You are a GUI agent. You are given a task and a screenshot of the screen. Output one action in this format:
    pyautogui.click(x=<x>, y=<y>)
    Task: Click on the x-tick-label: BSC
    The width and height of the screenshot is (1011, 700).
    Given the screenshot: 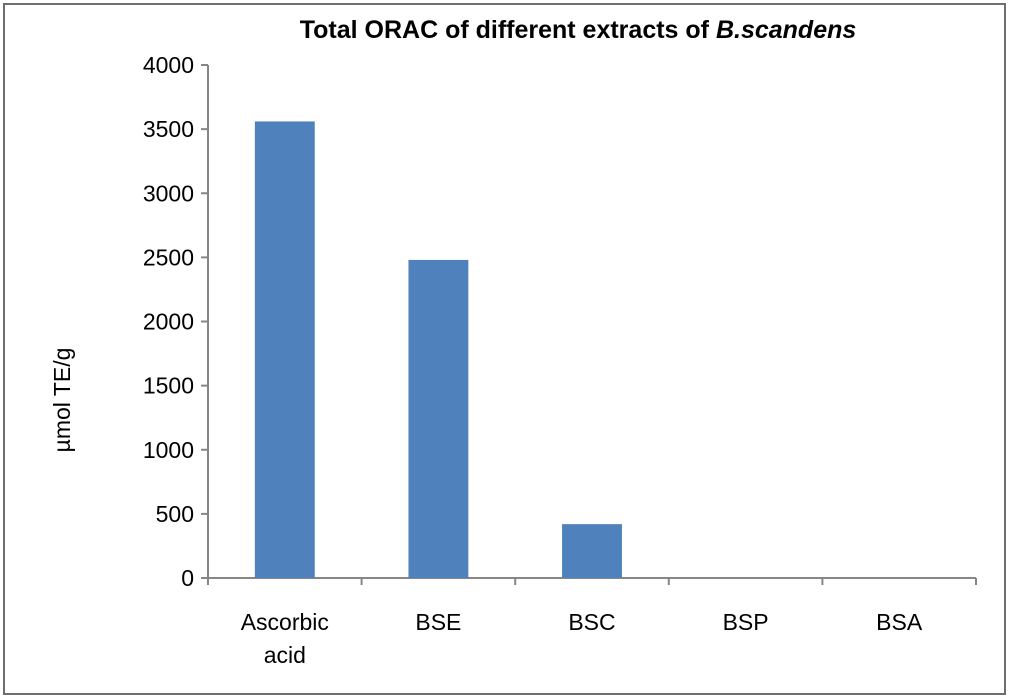 What is the action you would take?
    pyautogui.click(x=591, y=622)
    